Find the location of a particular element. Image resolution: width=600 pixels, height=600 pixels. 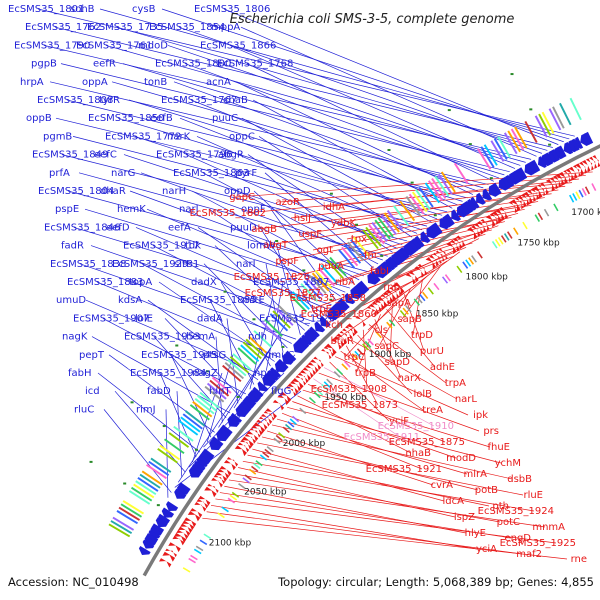

gene-label: tyrR is located at coordinates (109, 100).